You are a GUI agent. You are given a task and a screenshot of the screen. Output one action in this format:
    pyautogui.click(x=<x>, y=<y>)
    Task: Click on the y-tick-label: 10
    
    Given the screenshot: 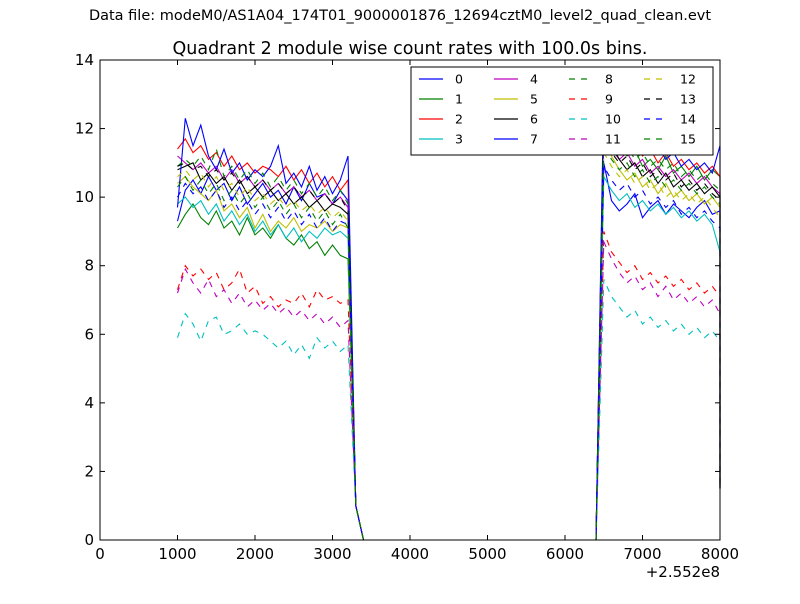 What is the action you would take?
    pyautogui.click(x=84, y=197)
    